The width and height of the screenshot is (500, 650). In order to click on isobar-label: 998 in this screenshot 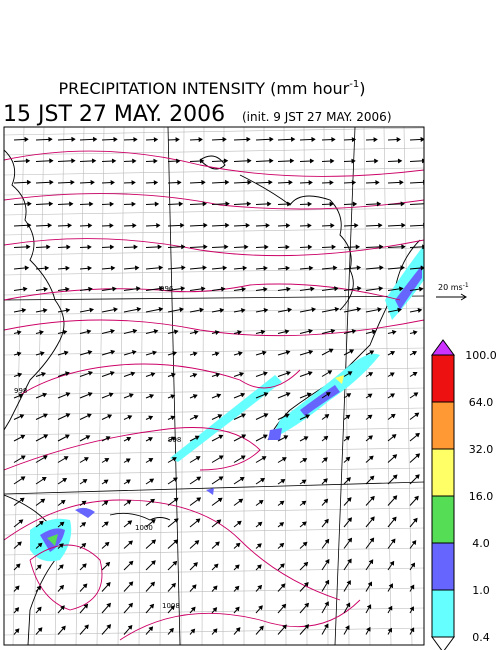, I will do `click(174, 440)`.